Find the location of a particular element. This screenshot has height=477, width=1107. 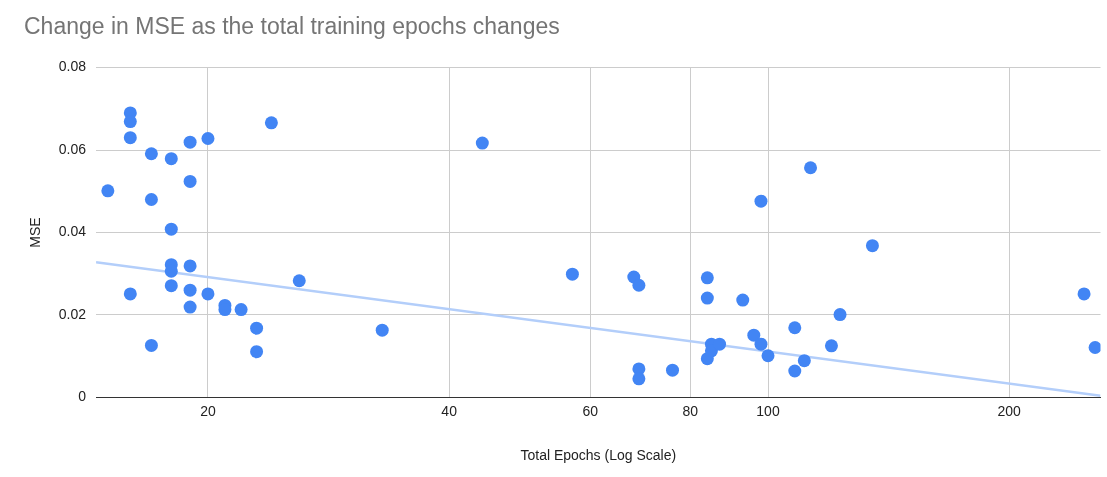

x-tick-label: 100 is located at coordinates (768, 410).